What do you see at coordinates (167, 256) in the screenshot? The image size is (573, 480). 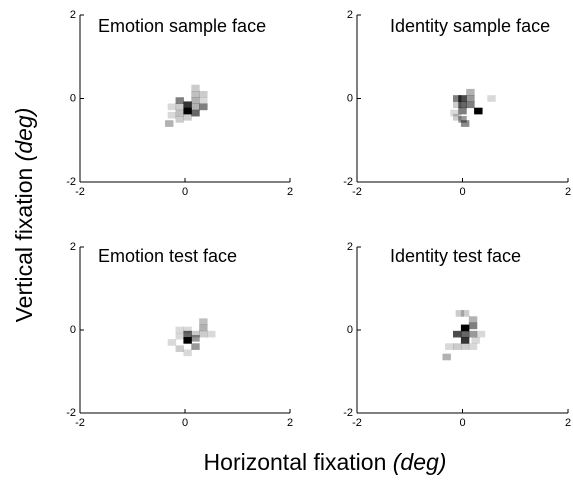 I see `panel-title: Emotion test face` at bounding box center [167, 256].